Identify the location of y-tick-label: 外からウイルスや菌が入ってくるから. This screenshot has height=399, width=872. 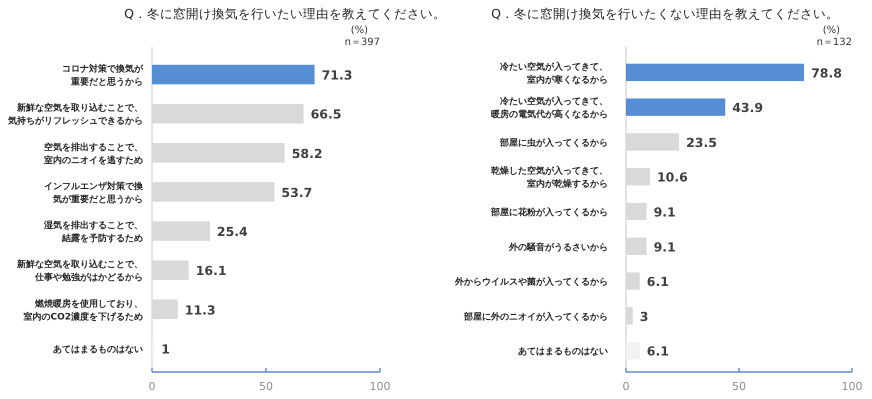
(531, 282).